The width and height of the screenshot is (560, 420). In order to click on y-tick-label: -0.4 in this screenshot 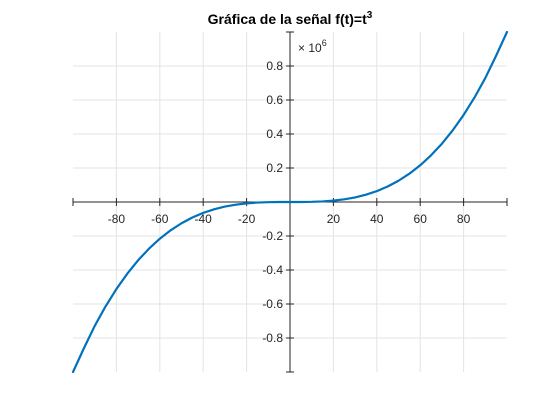, I will do `click(272, 270)`.